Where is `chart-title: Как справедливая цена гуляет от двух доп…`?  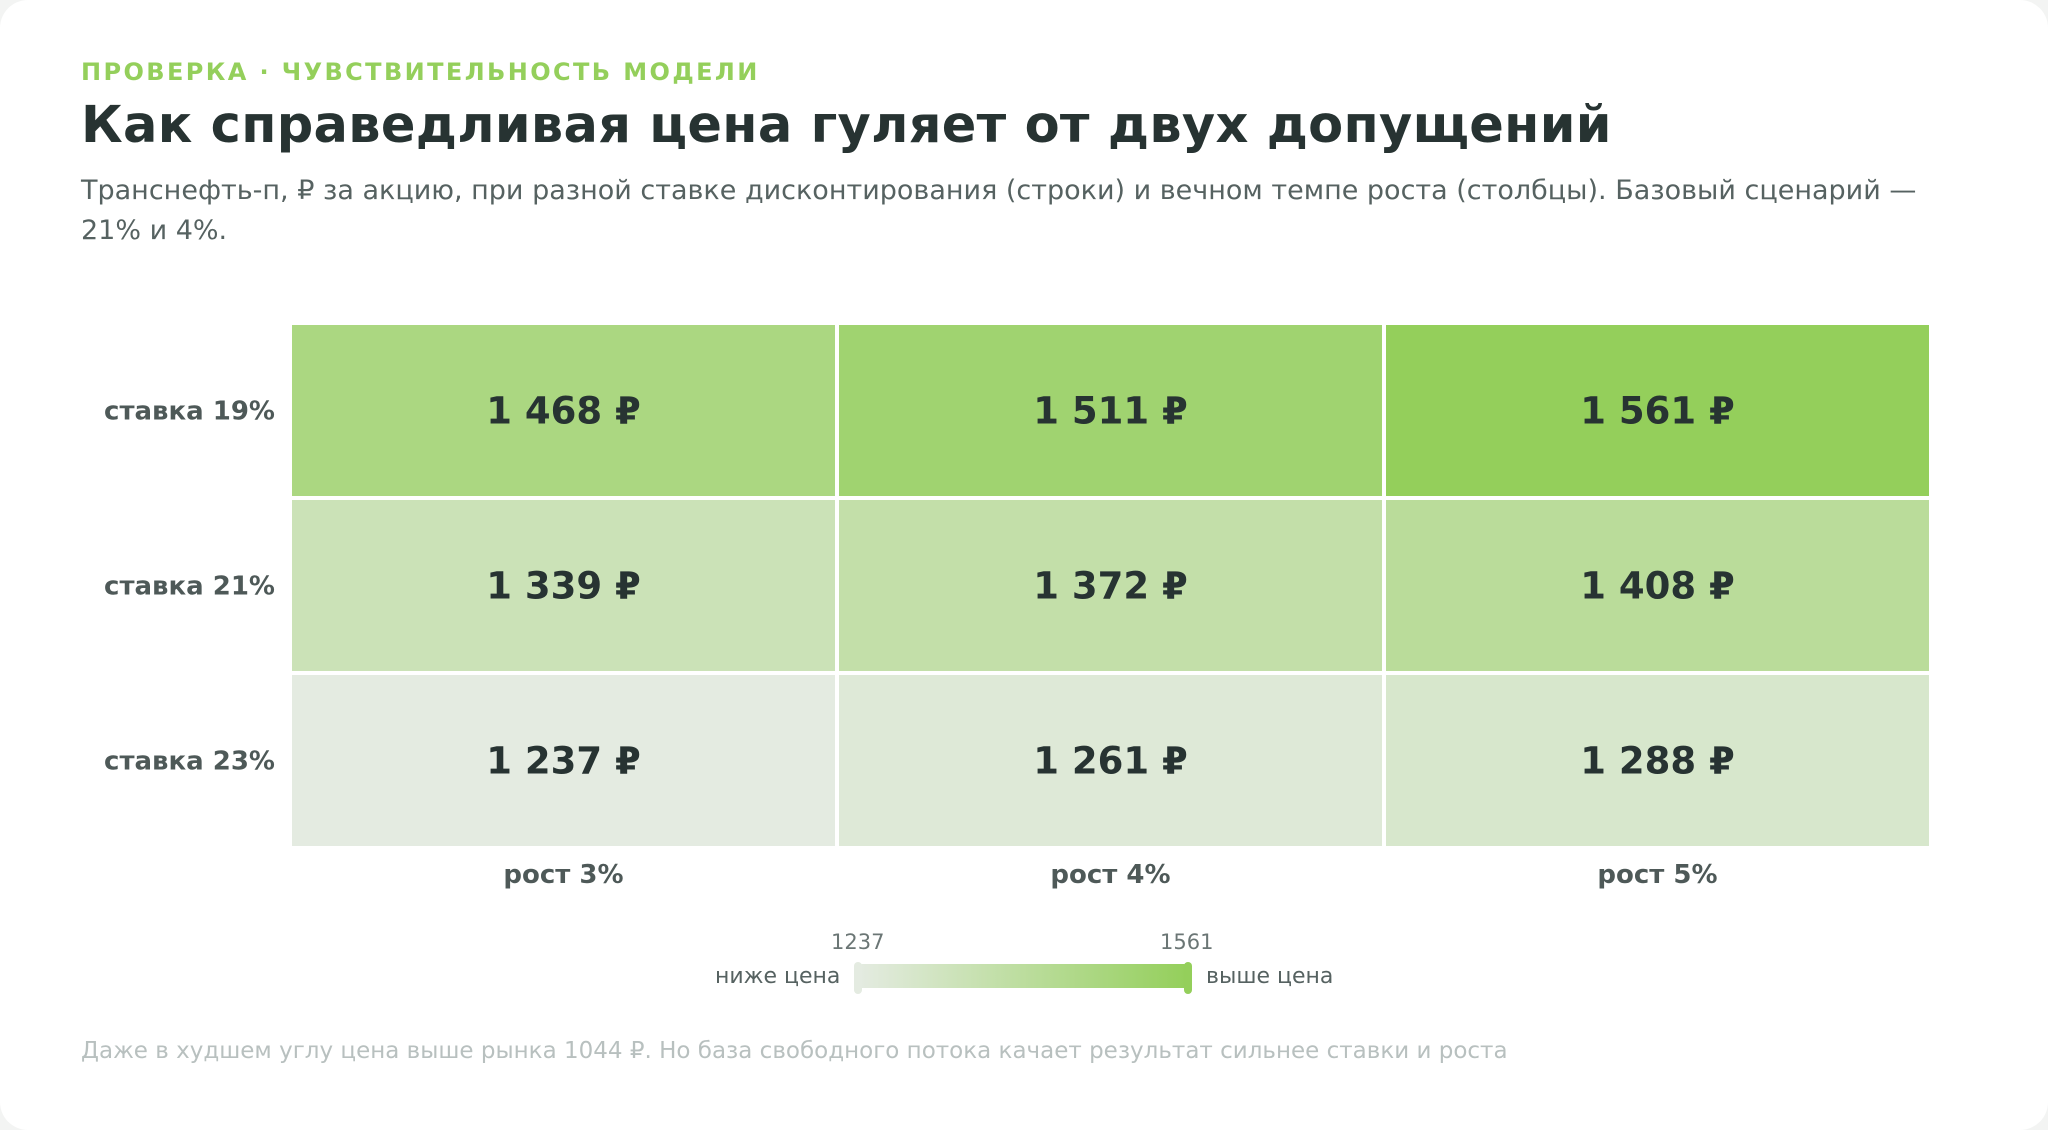
chart-title: Как справедливая цена гуляет от двух доп… is located at coordinates (846, 125).